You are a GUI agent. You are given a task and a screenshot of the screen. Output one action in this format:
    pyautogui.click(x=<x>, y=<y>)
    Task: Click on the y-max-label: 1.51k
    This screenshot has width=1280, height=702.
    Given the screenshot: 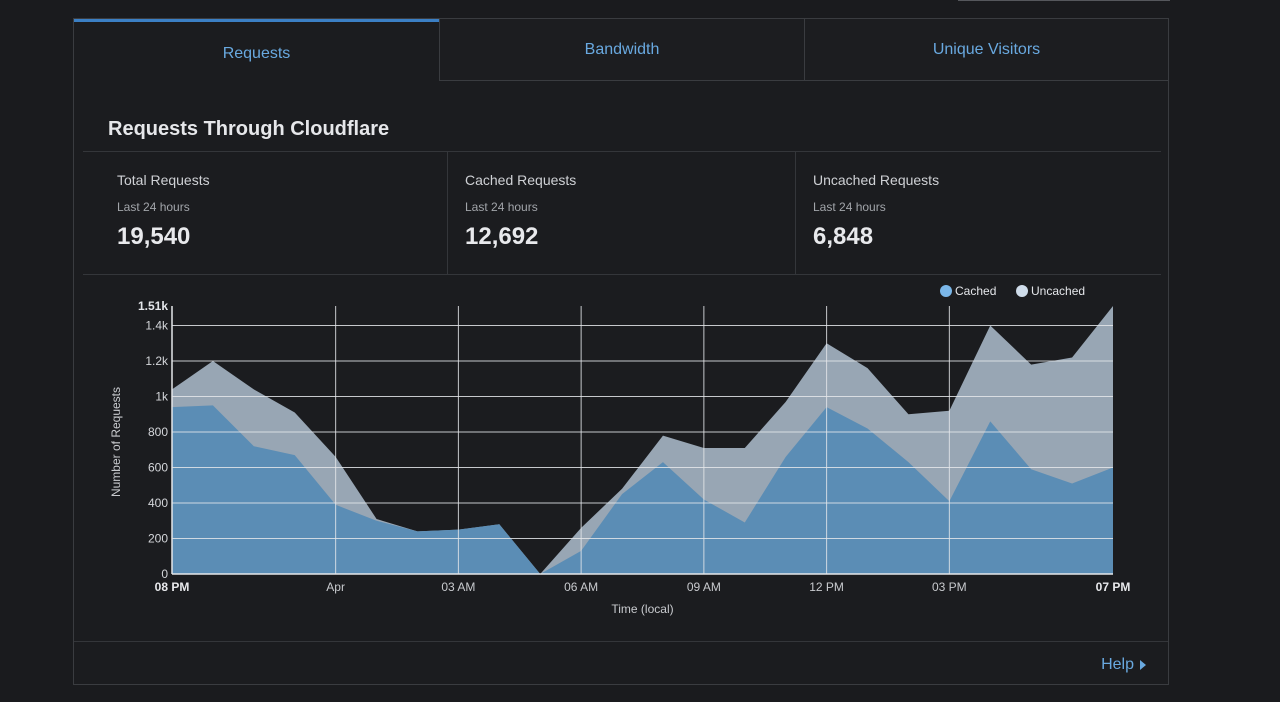 What is the action you would take?
    pyautogui.click(x=153, y=306)
    